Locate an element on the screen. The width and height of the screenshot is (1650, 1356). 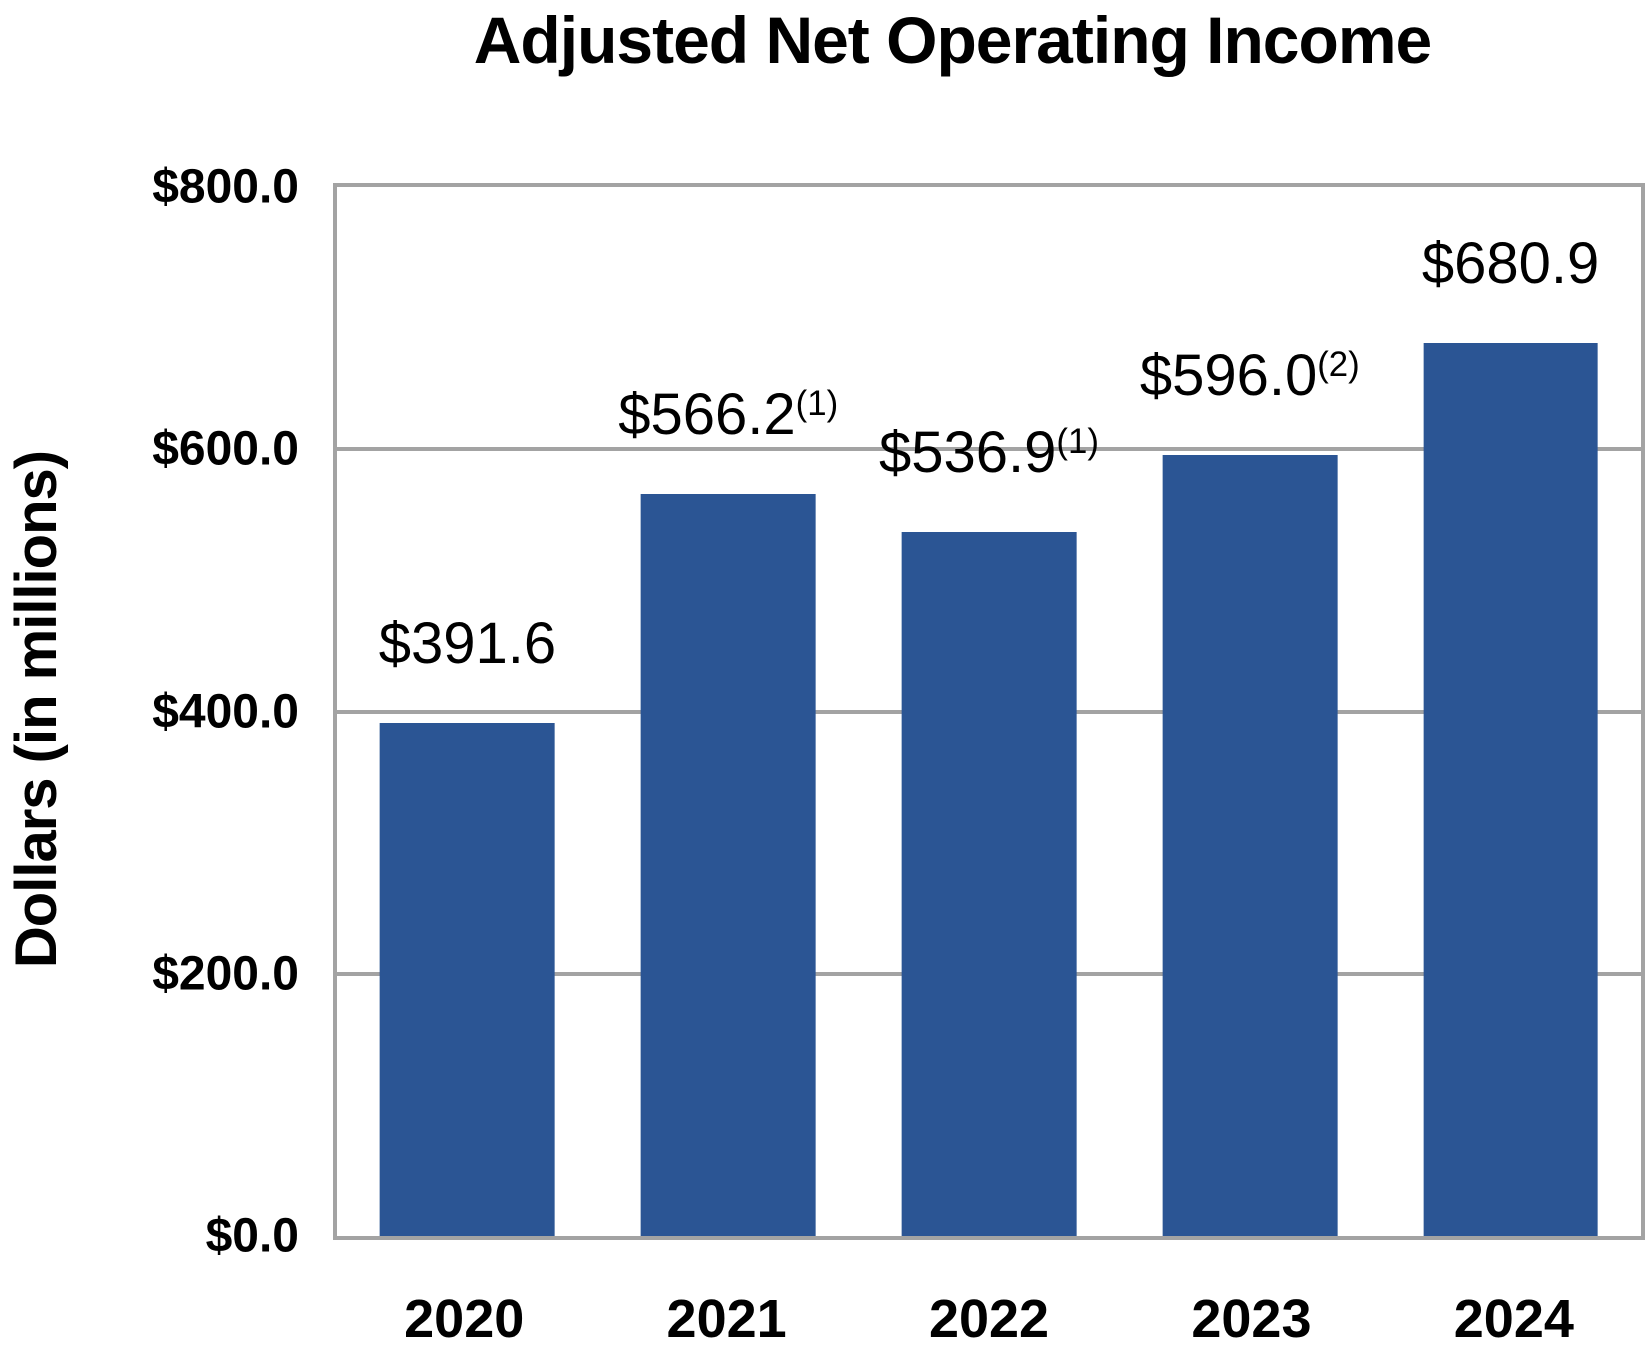
value-label-main: $596.0 is located at coordinates (1228, 375).